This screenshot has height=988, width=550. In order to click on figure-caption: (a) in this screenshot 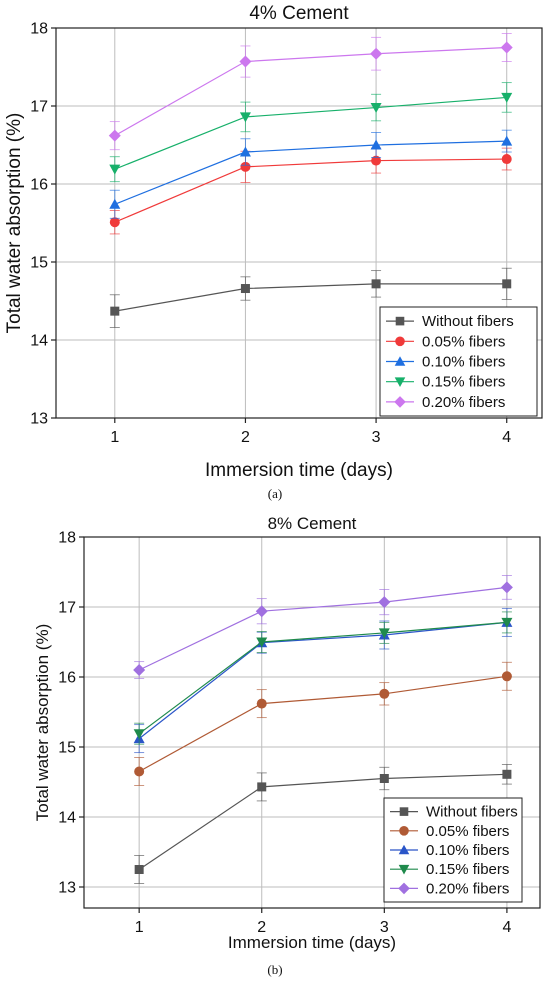, I will do `click(275, 493)`.